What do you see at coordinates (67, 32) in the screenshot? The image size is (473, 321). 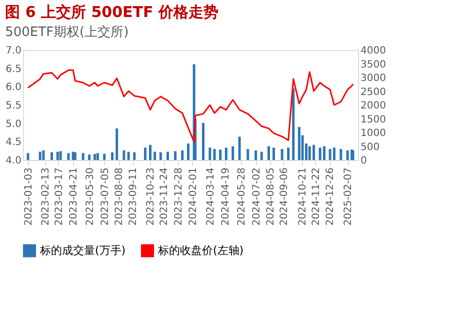 I see `chart-subtitle: 500ETF期权(上交所)` at bounding box center [67, 32].